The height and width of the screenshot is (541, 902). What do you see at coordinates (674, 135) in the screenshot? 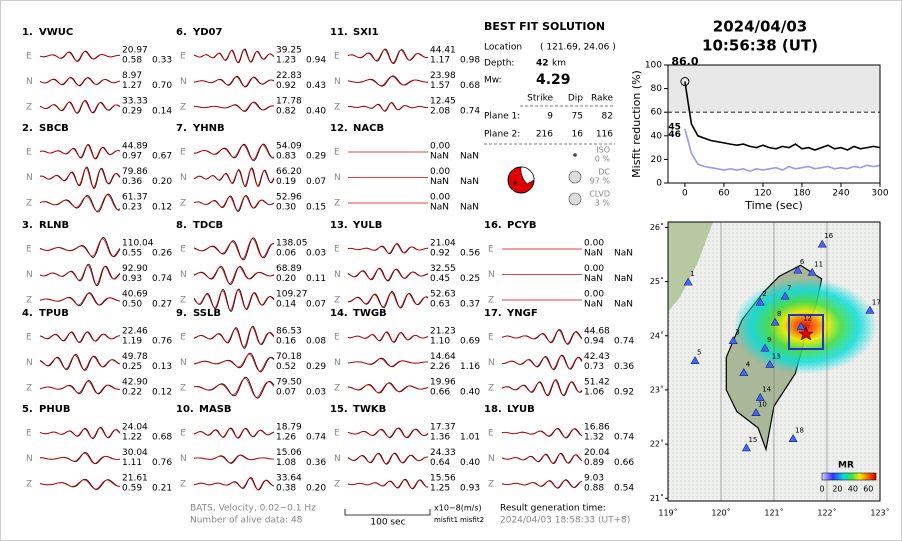
I see `annotation: 46` at bounding box center [674, 135].